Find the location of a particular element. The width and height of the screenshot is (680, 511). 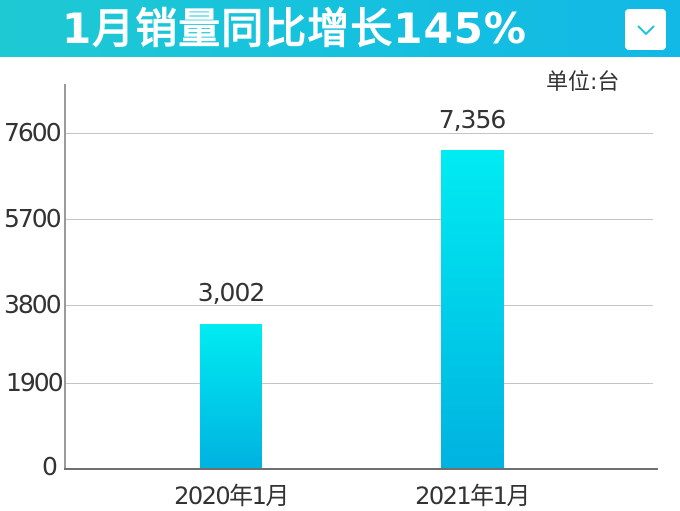

y-axis is located at coordinates (65, 277).